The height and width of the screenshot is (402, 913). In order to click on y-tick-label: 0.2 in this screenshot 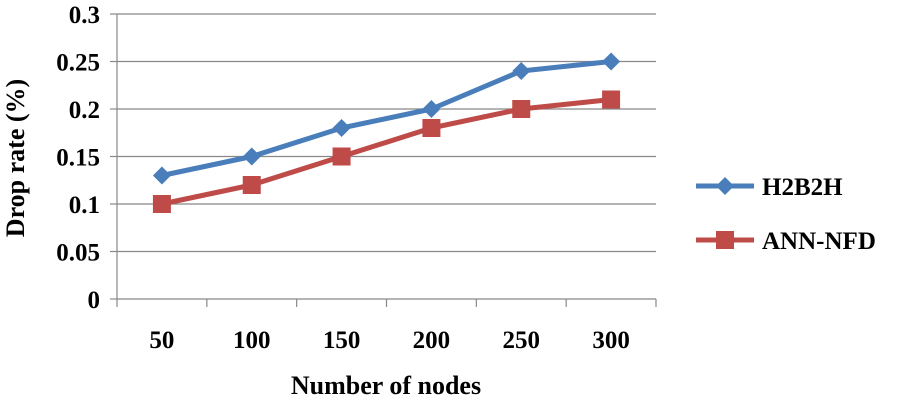, I will do `click(84, 110)`.